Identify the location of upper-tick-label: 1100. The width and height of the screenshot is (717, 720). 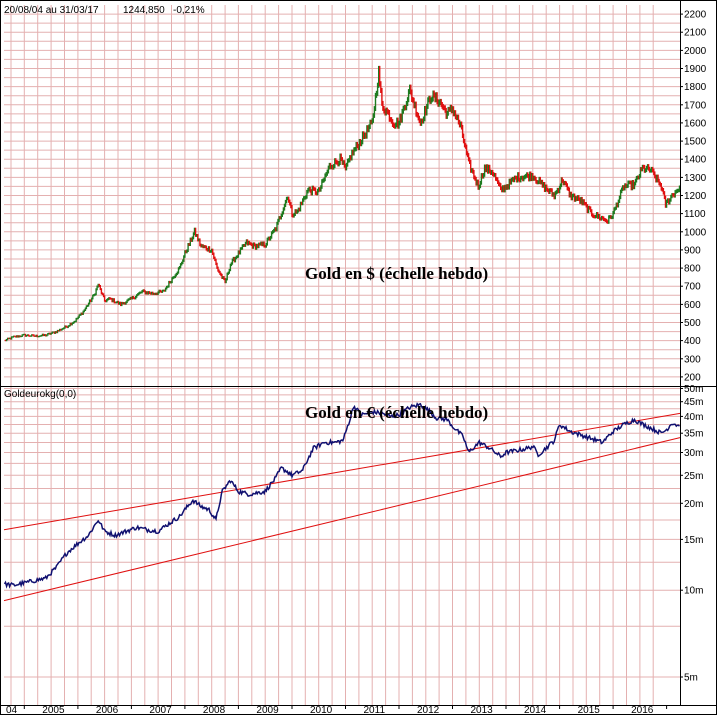
(695, 214).